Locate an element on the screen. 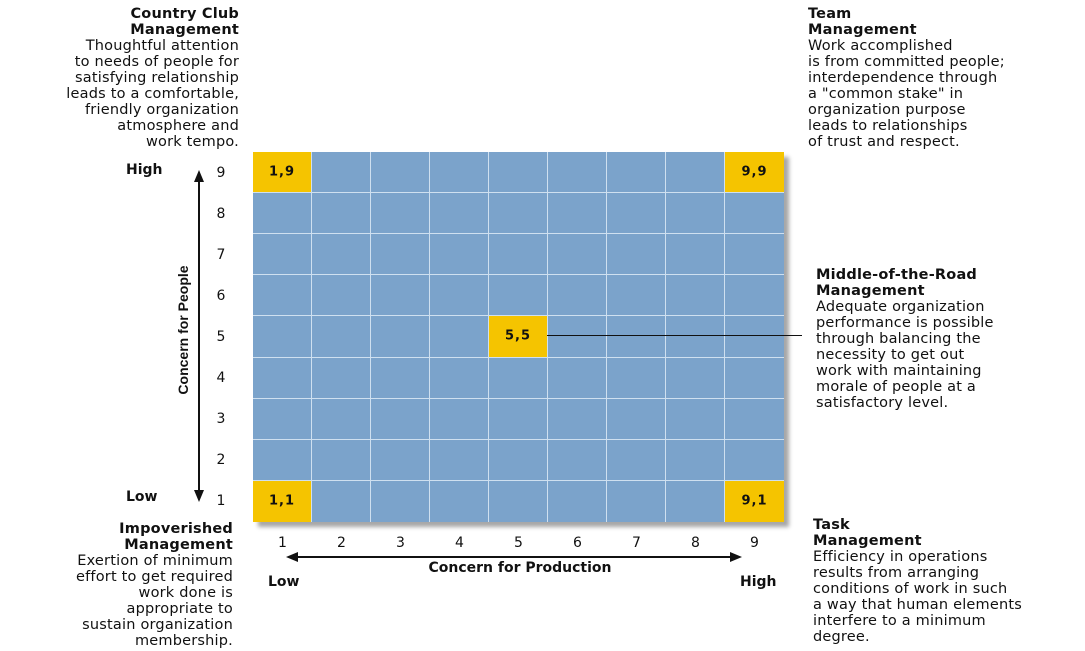  highlight-cell: 9,1 is located at coordinates (754, 501).